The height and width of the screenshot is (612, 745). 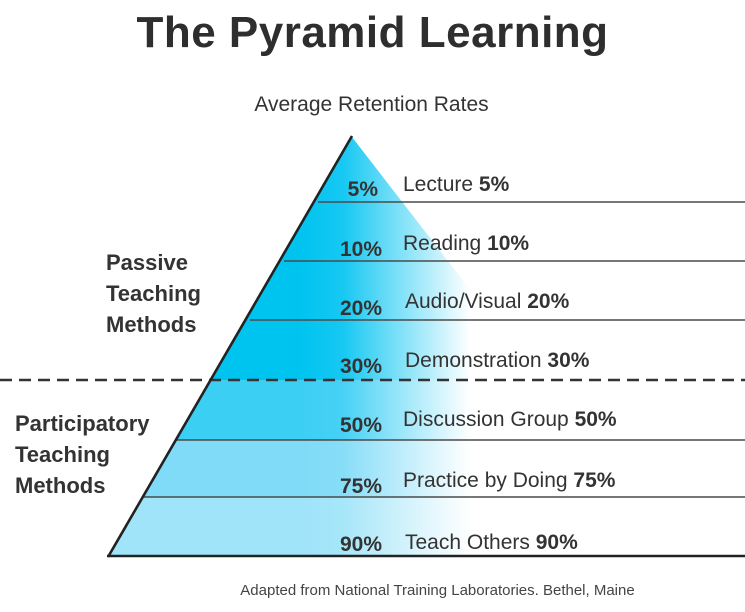 What do you see at coordinates (360, 249) in the screenshot?
I see `pct-reading: 10%` at bounding box center [360, 249].